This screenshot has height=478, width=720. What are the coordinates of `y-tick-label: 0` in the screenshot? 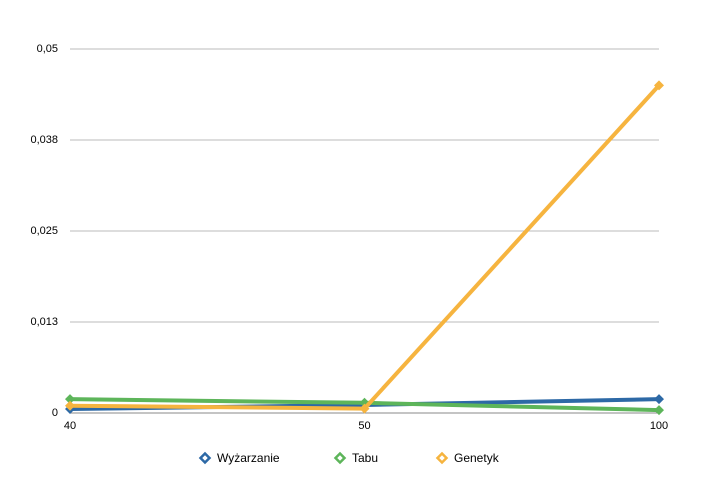 It's located at (55, 413).